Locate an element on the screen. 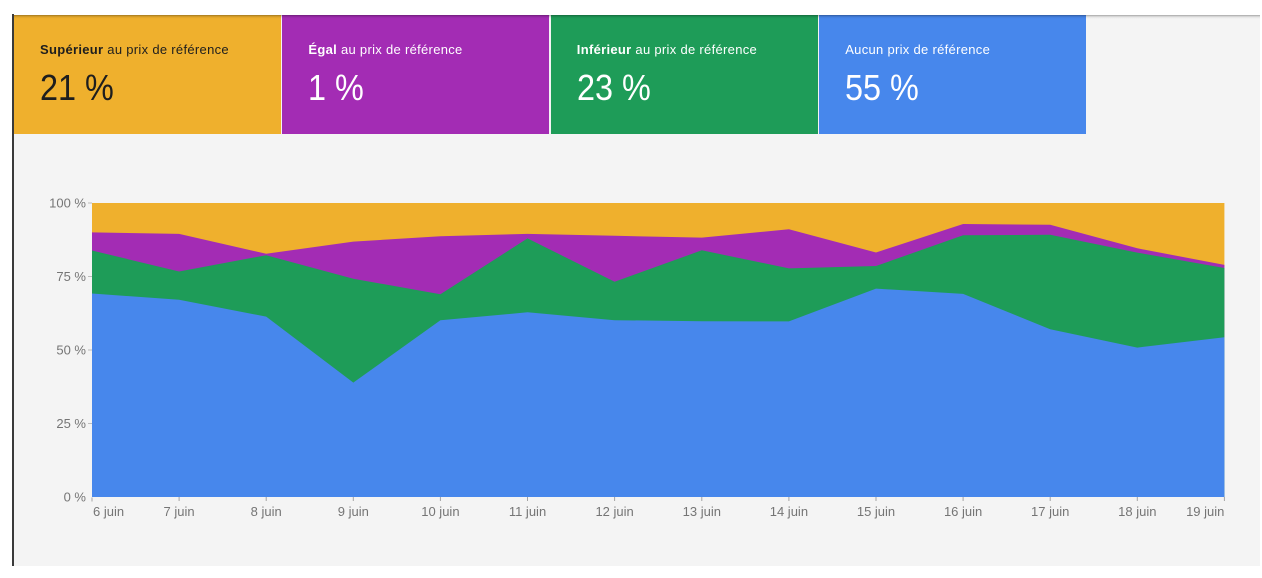  svg-text: 7 juin is located at coordinates (179, 511).